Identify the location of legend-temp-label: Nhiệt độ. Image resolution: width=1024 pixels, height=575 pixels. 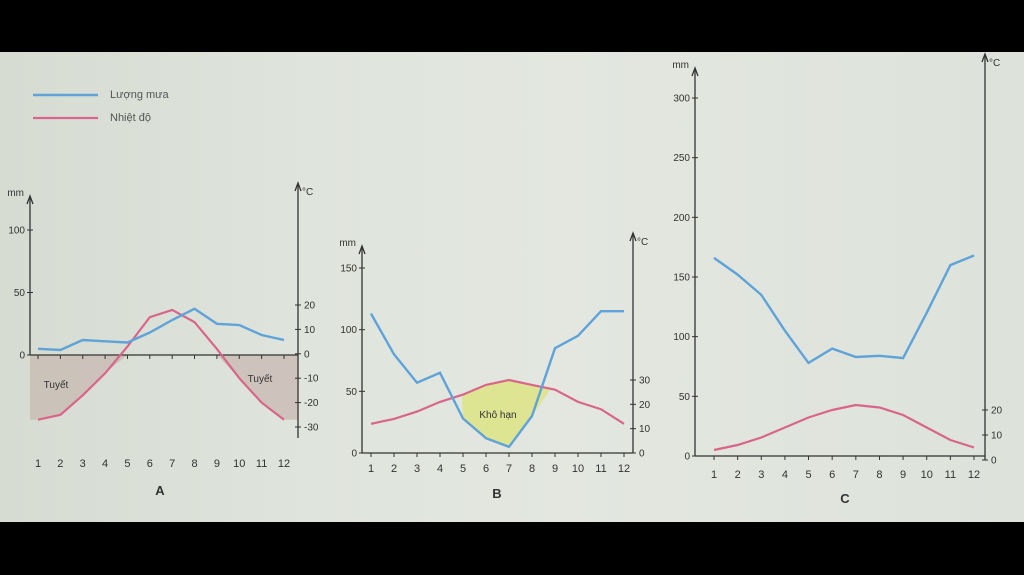
(130, 118).